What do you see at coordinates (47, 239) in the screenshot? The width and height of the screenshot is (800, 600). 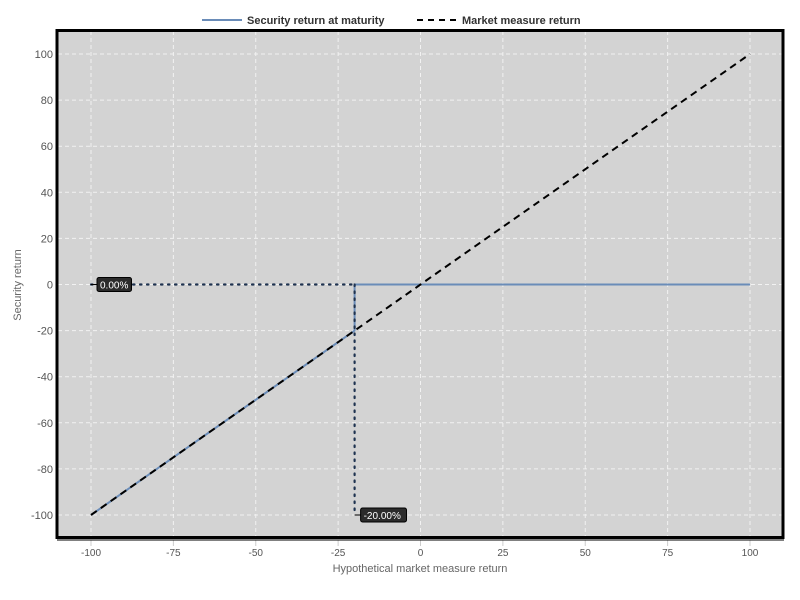 I see `y-tick-label: 20` at bounding box center [47, 239].